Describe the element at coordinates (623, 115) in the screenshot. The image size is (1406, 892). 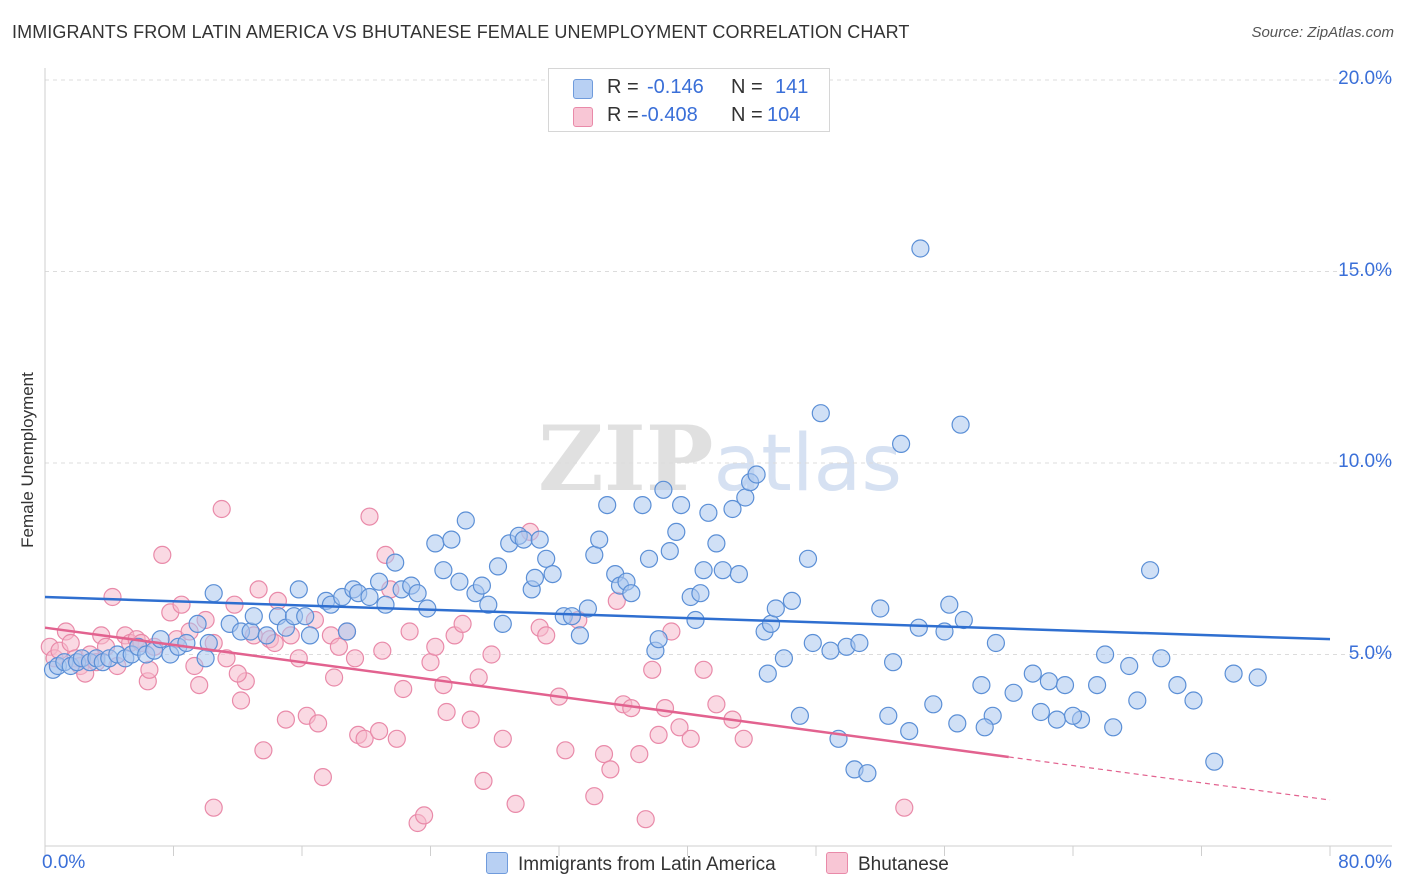
I see `legend-r-label: R =` at that location.